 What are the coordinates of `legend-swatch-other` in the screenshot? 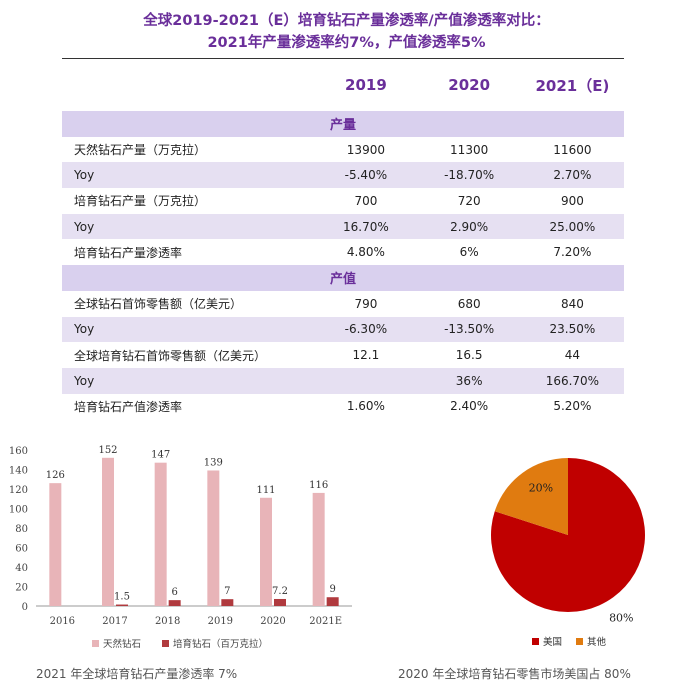 It's located at (579, 641).